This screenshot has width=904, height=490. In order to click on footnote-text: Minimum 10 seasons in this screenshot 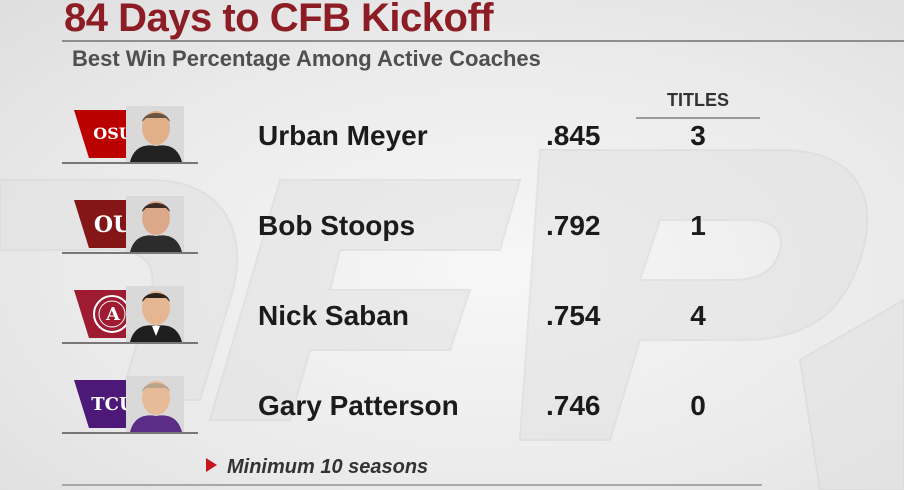, I will do `click(328, 467)`.